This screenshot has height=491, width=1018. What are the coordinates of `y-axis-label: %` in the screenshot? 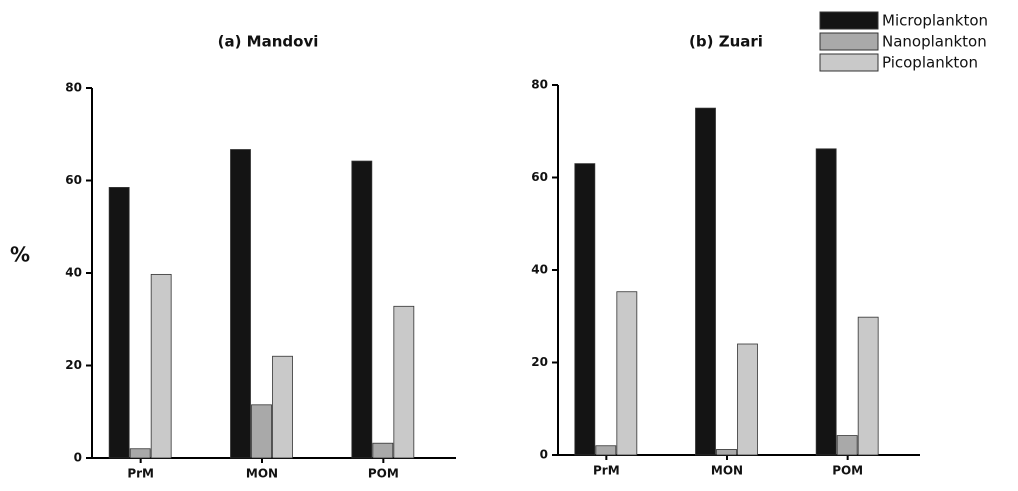 It's located at (20, 255).